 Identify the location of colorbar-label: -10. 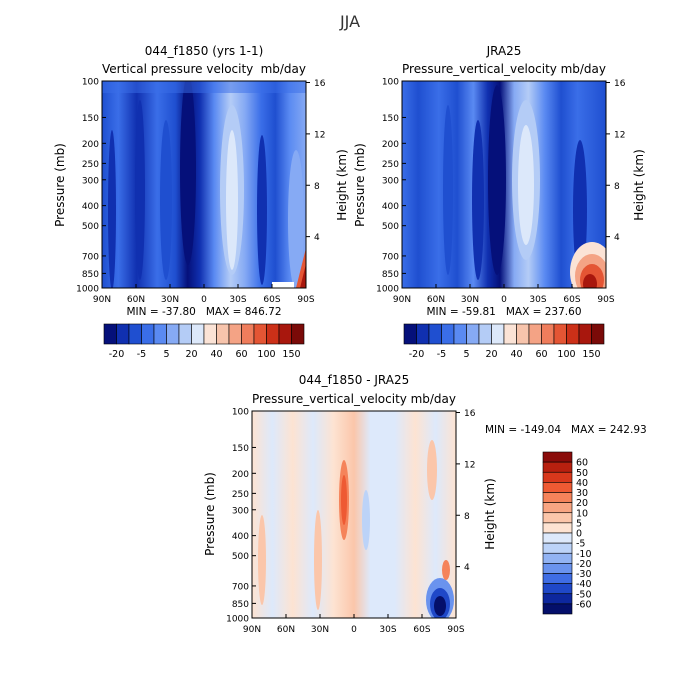
(584, 554).